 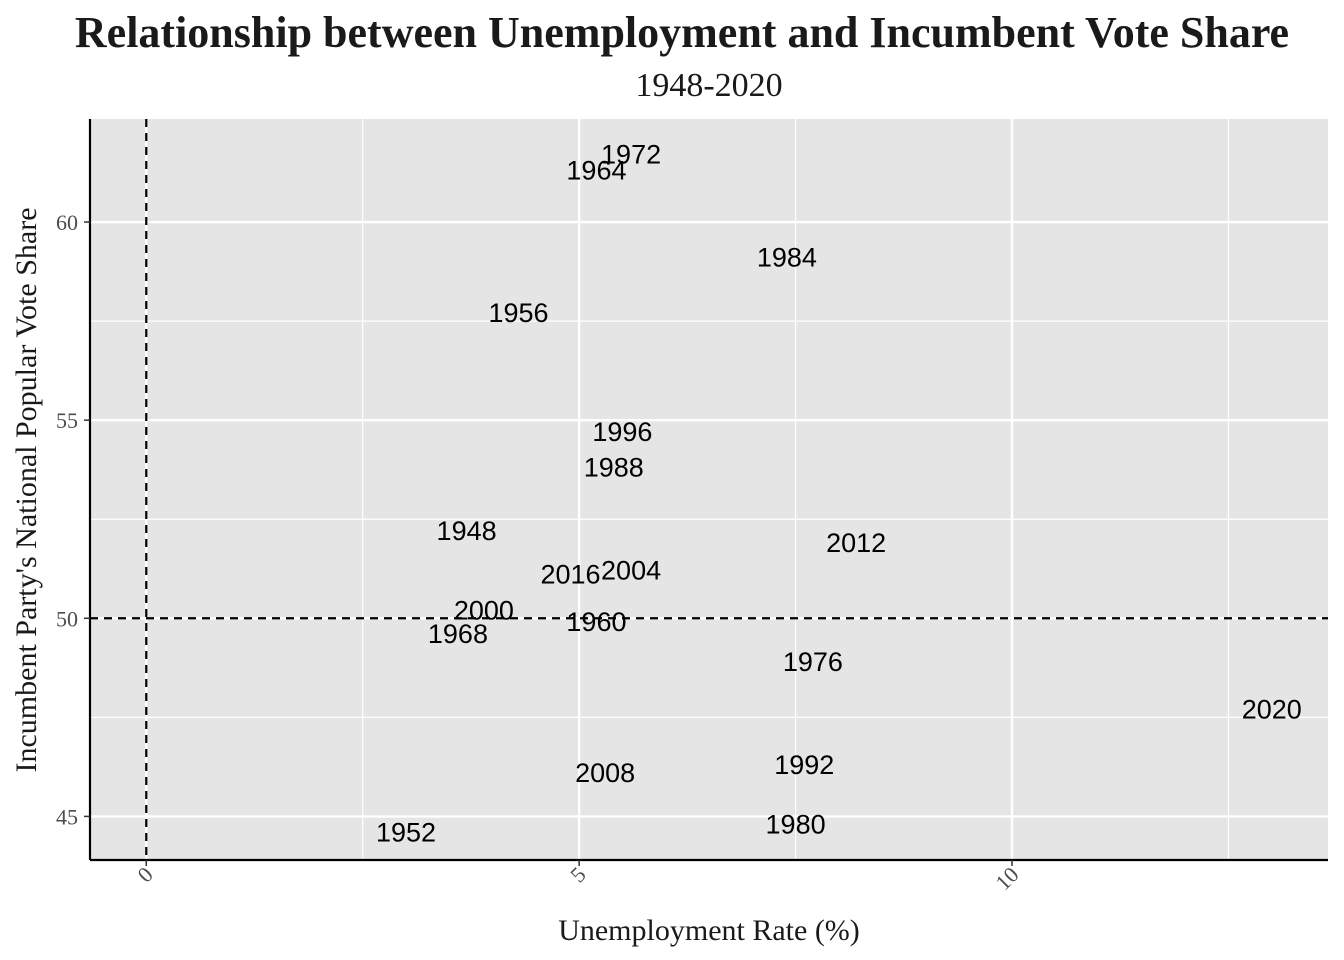 I want to click on chart-subtitle: 1948-2020, so click(x=708, y=85).